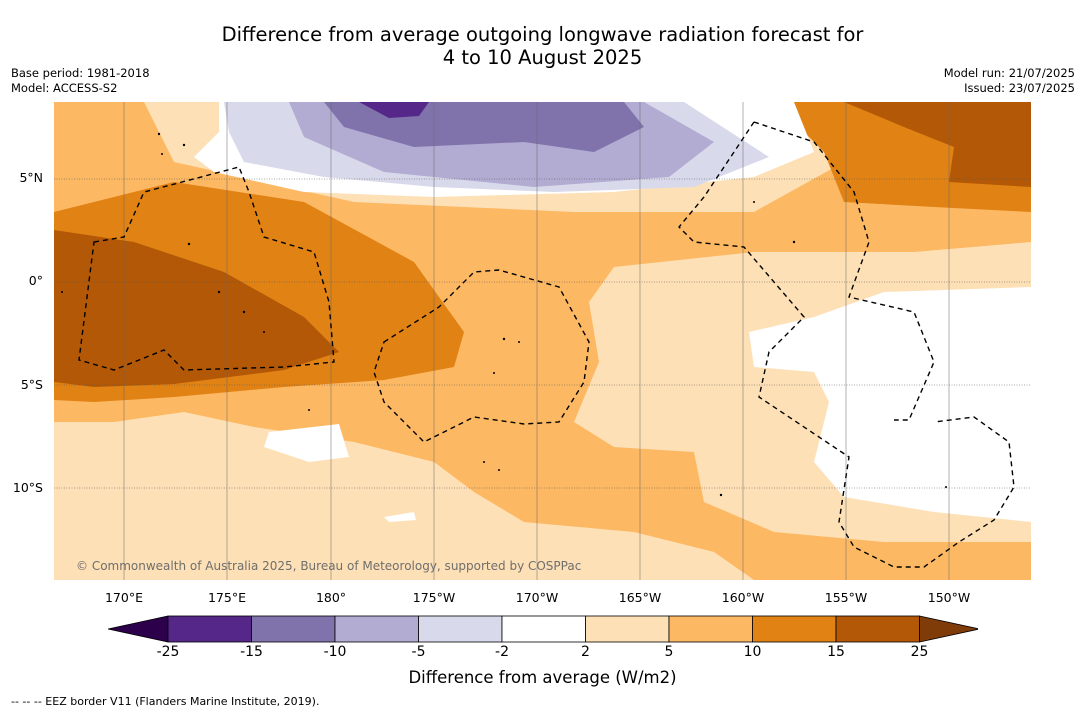  I want to click on lat-label-0: 0°, so click(35, 280).